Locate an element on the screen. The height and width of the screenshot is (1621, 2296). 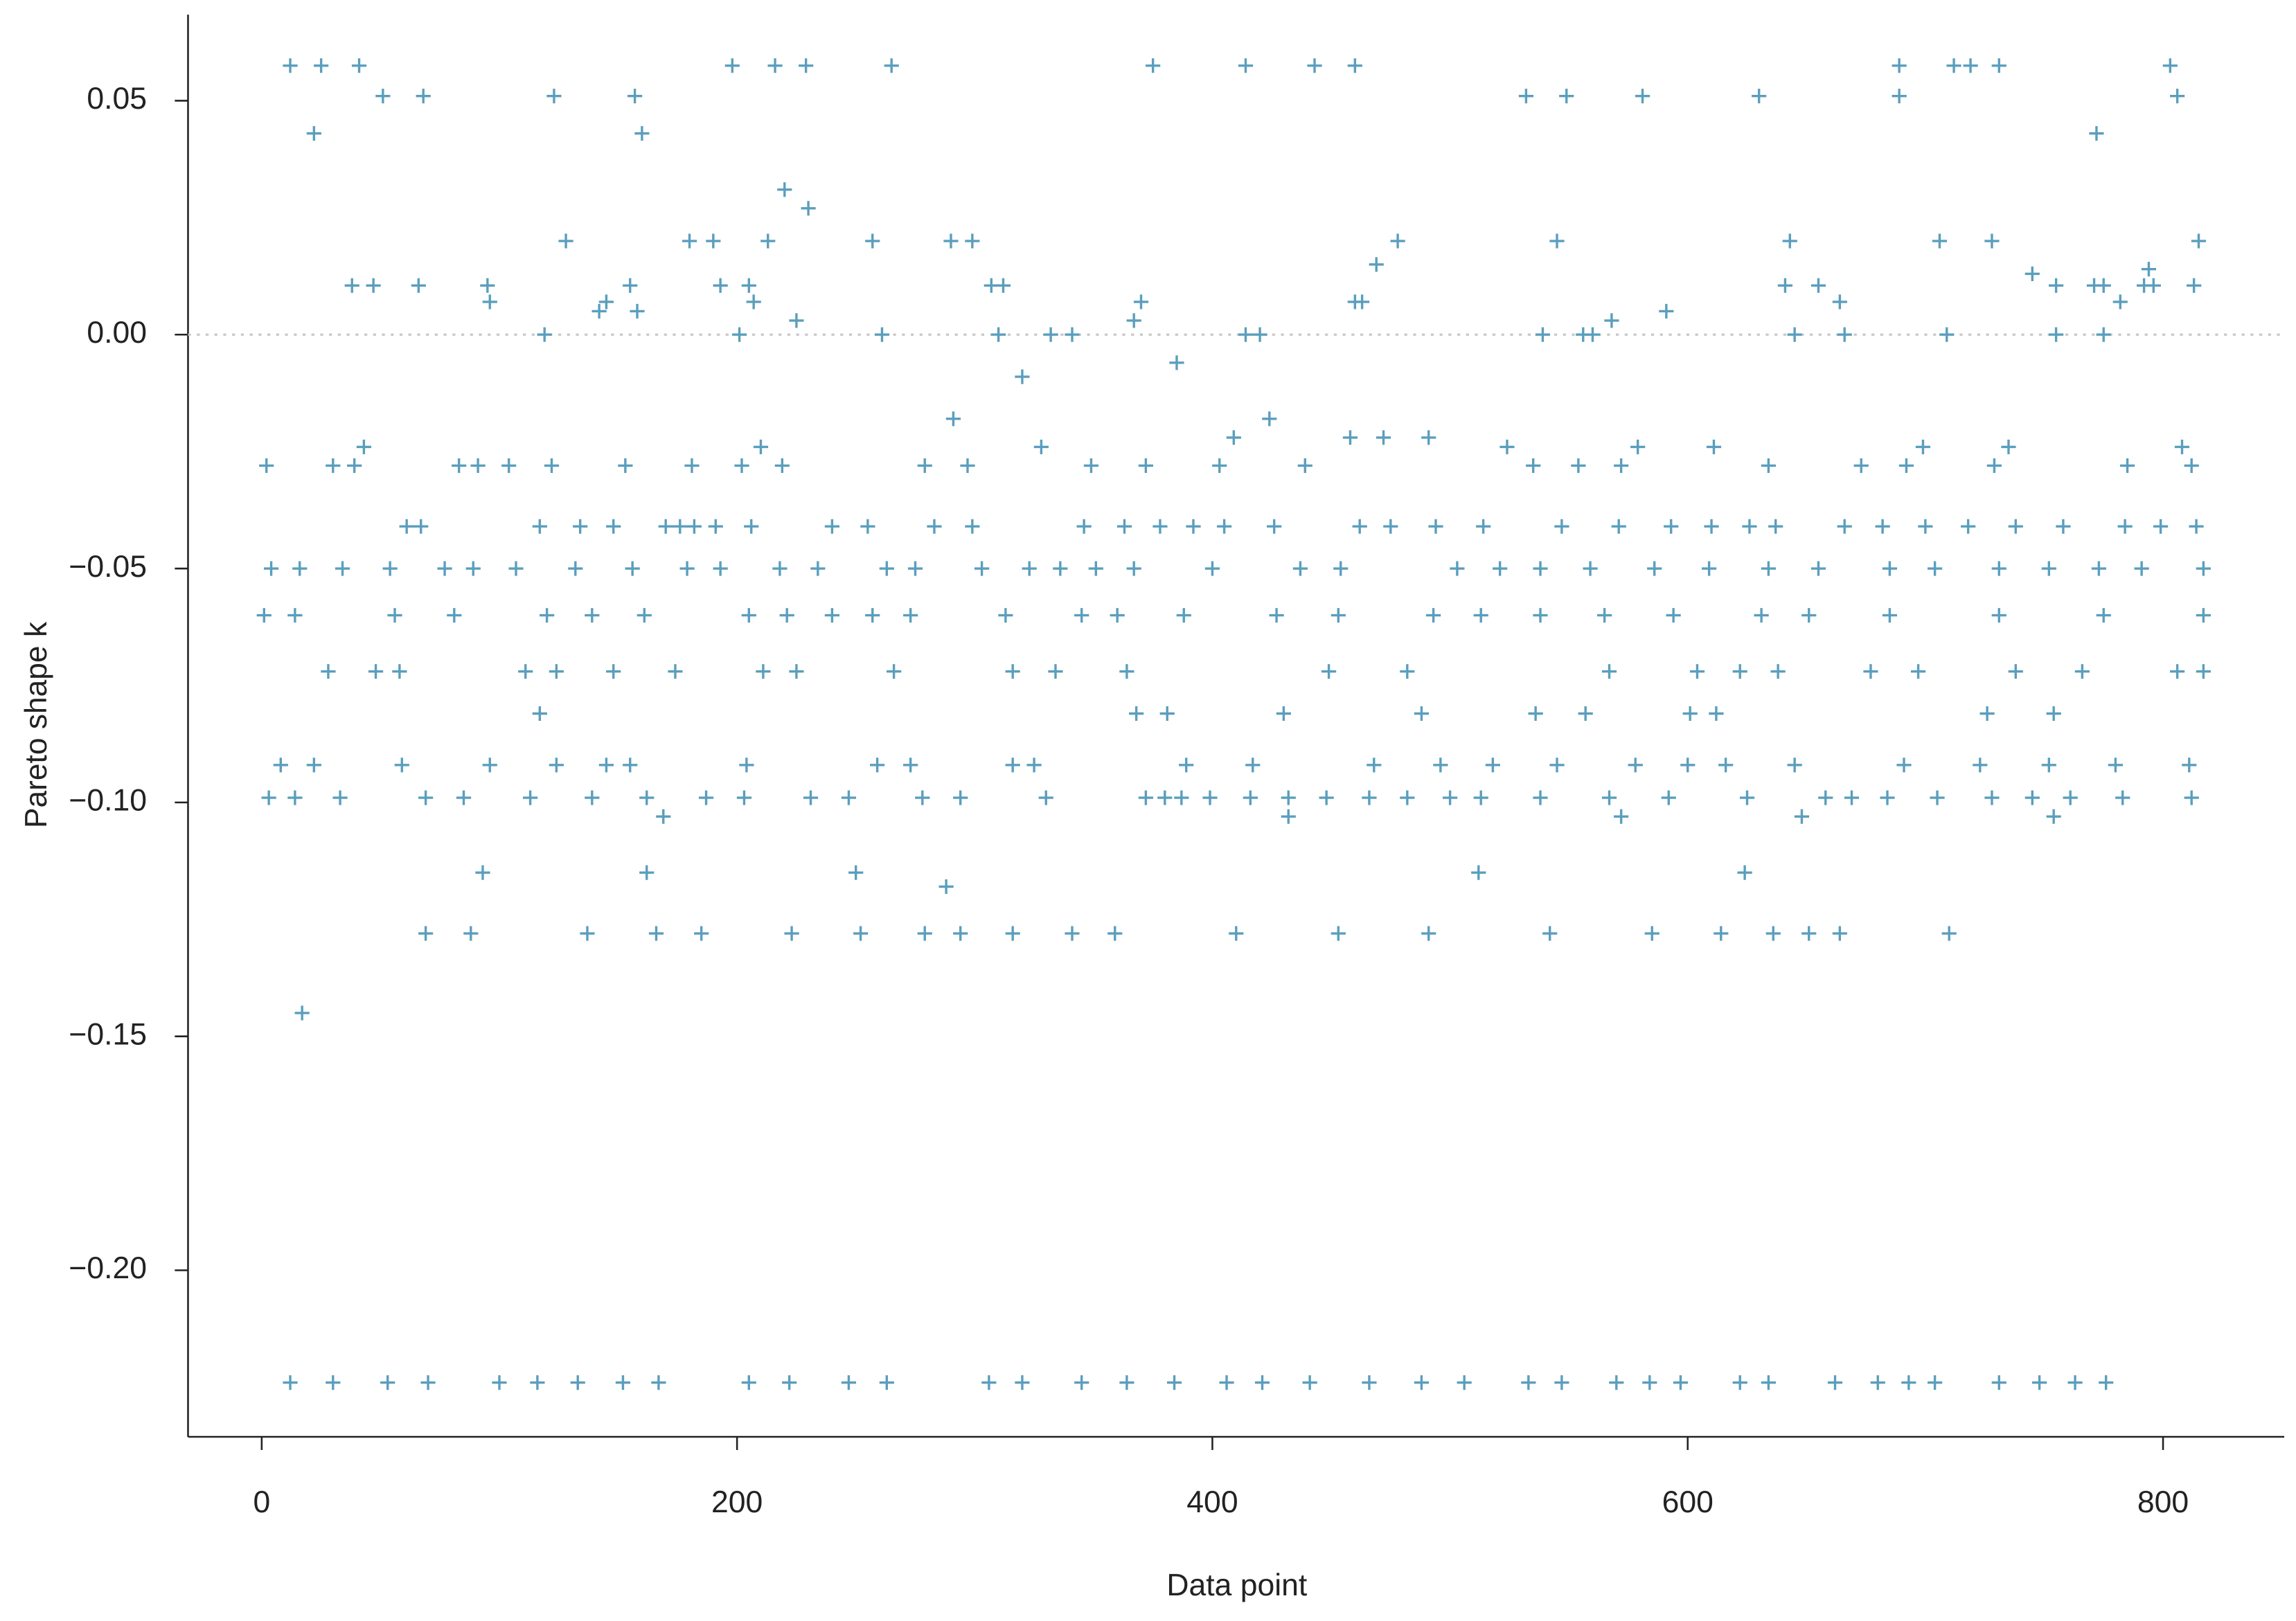
x-tick-label: 600 is located at coordinates (1688, 1502).